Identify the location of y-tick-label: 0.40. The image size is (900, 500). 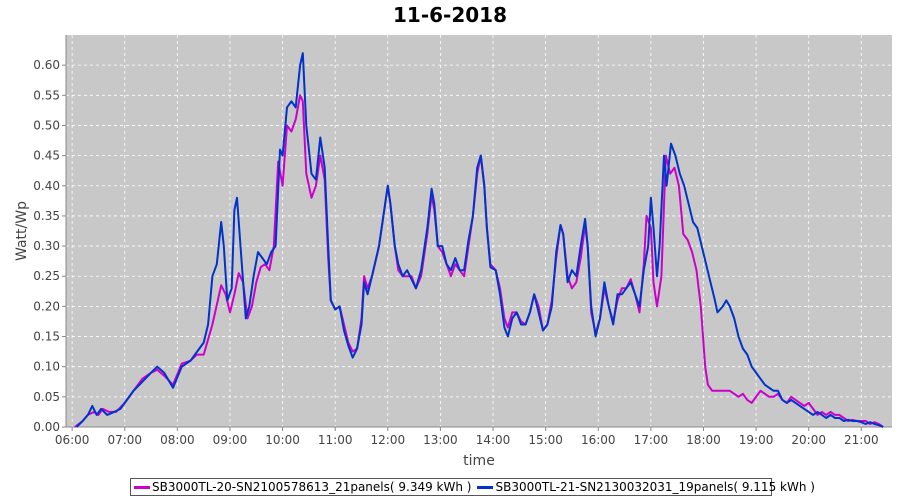
(46, 186).